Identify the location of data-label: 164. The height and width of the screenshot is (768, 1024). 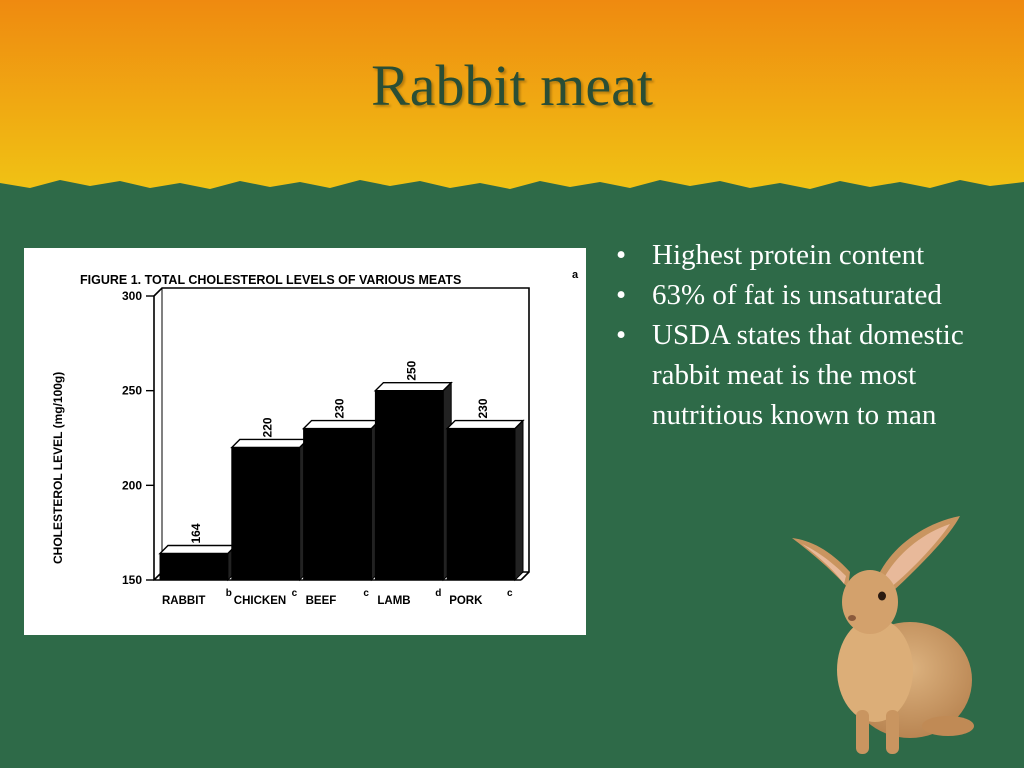
(196, 533).